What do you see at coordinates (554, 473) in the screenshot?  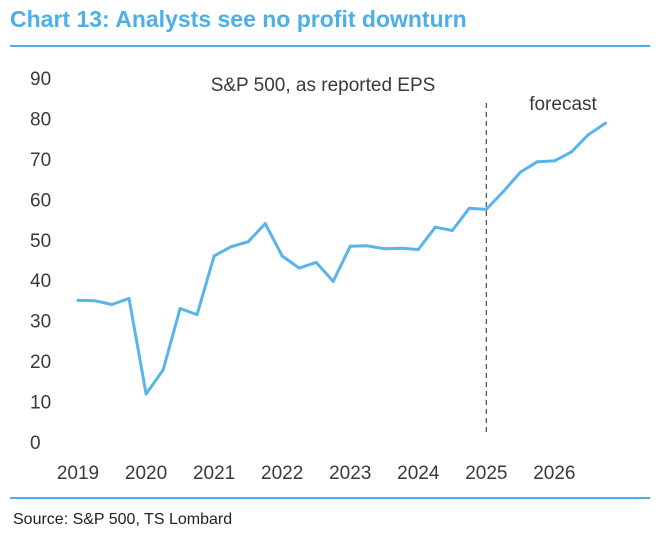 I see `x-tick-label: 2026` at bounding box center [554, 473].